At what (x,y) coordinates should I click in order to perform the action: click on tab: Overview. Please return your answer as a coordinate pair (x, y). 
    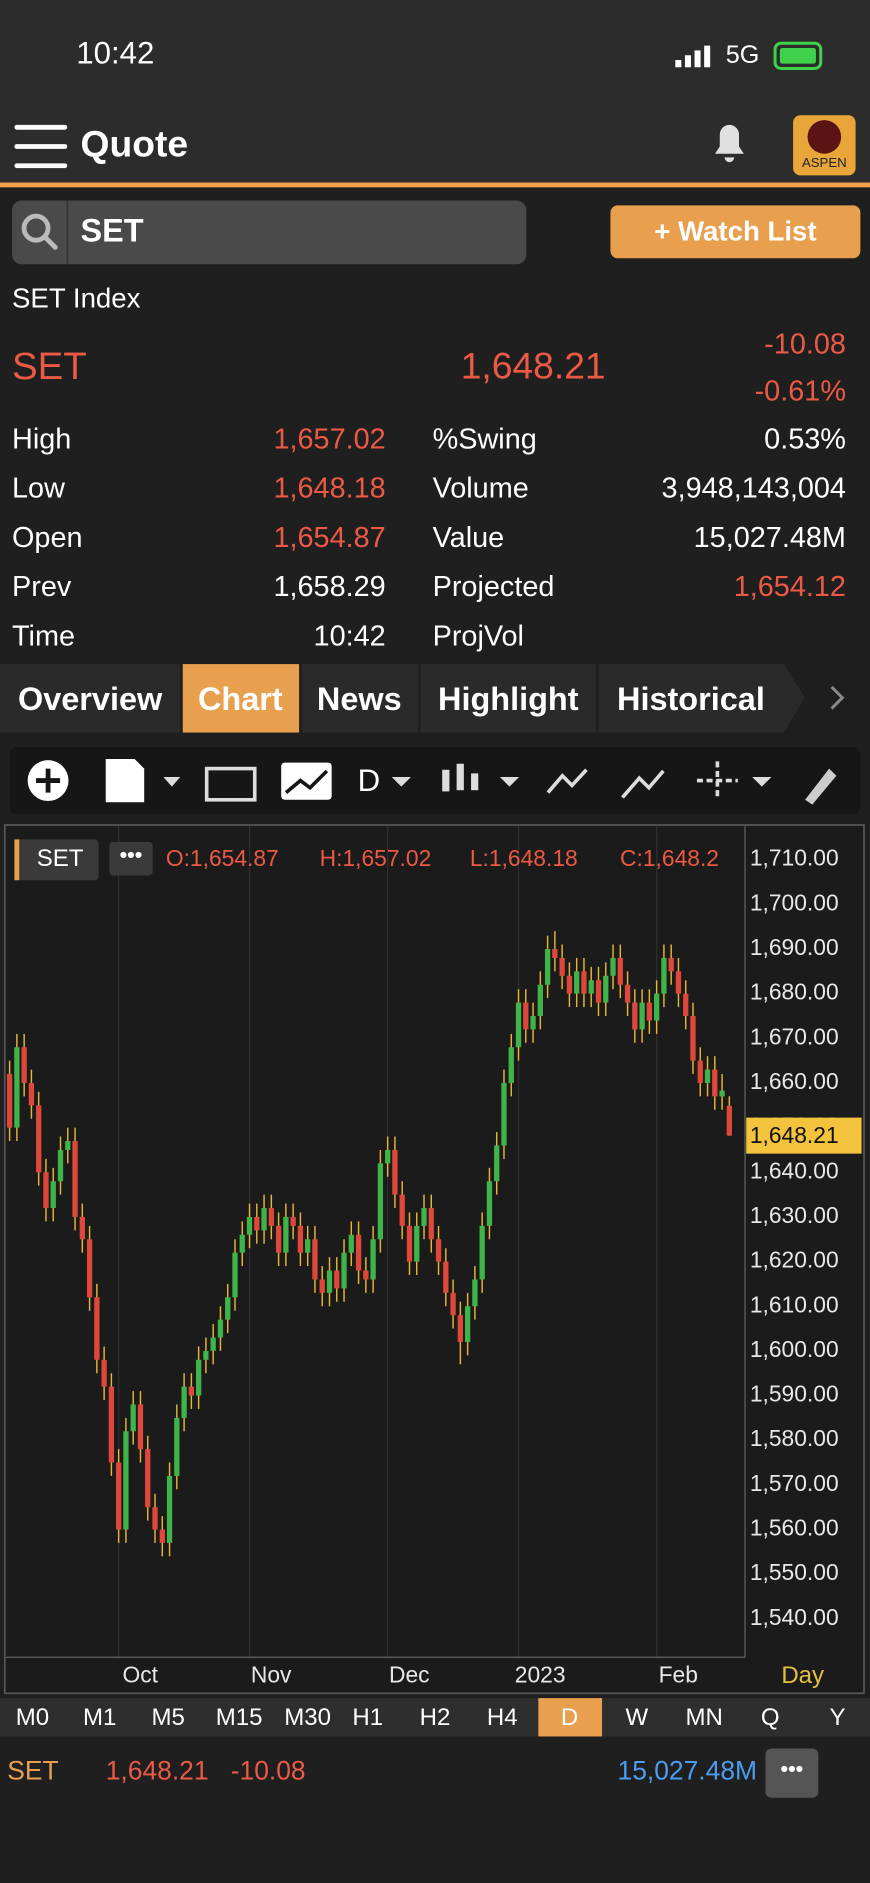
    Looking at the image, I should click on (90, 699).